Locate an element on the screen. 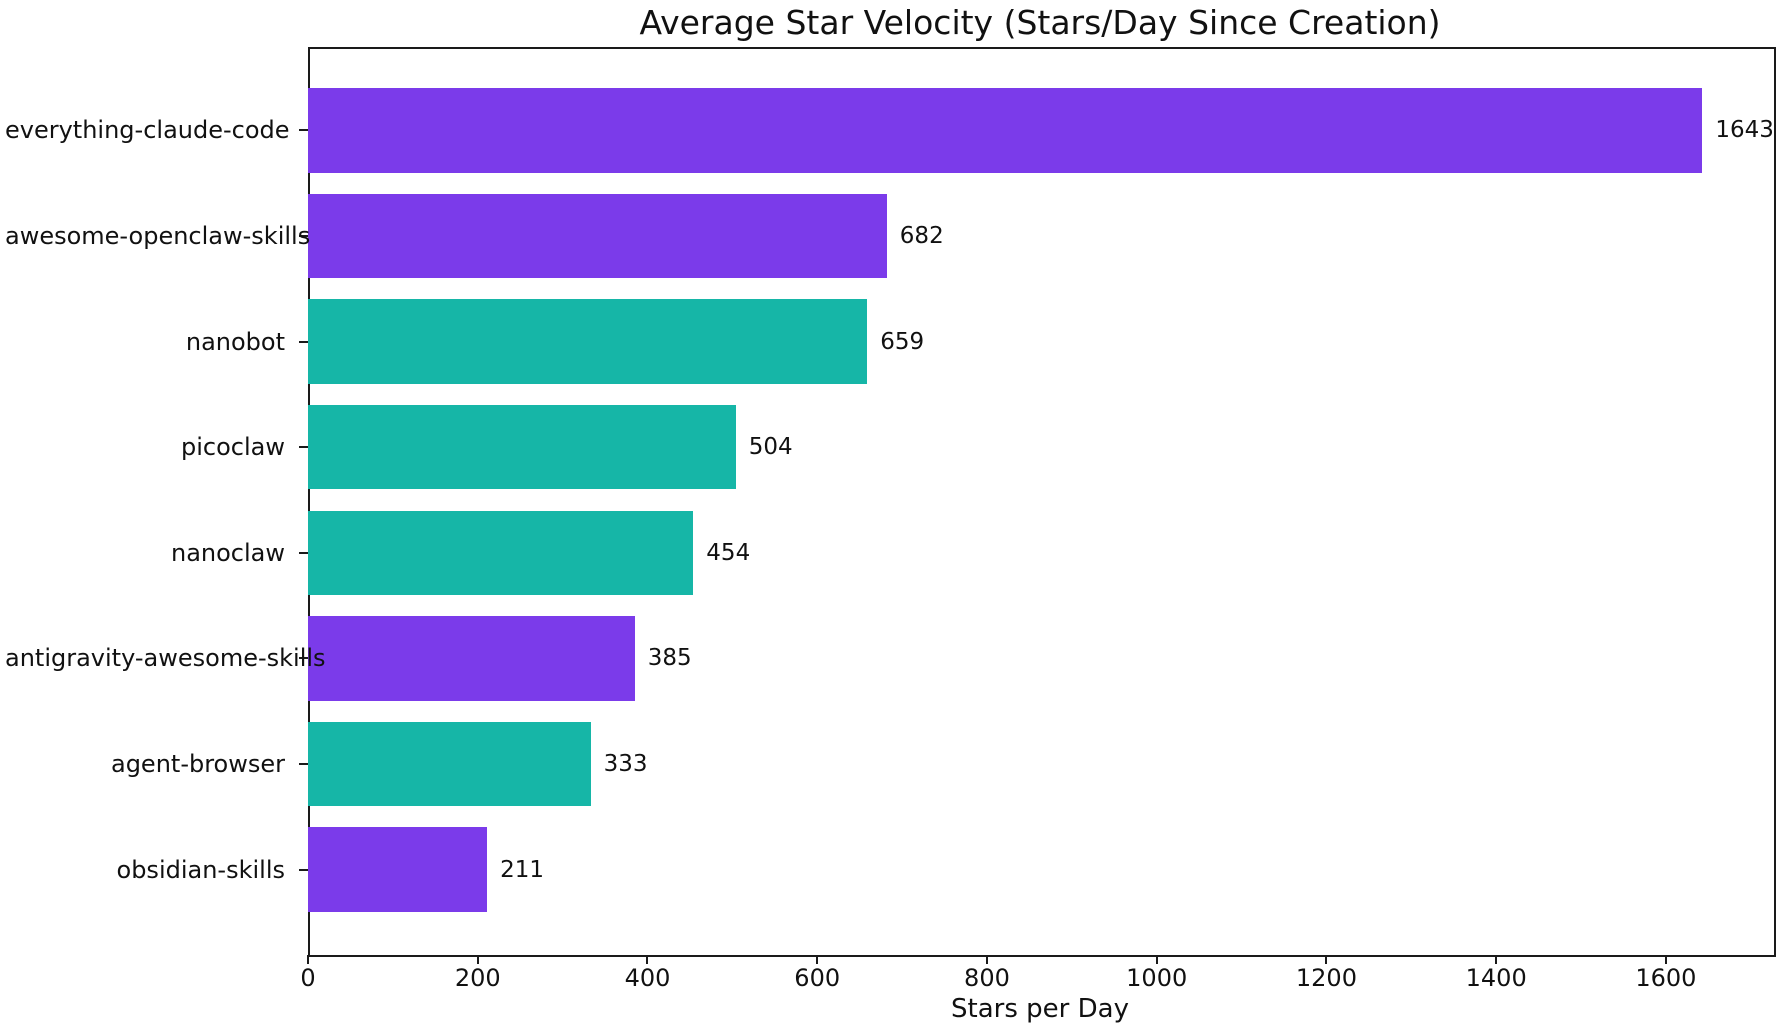 The image size is (1785, 1033). y-tick-label-nanobot: nanobot is located at coordinates (235, 341).